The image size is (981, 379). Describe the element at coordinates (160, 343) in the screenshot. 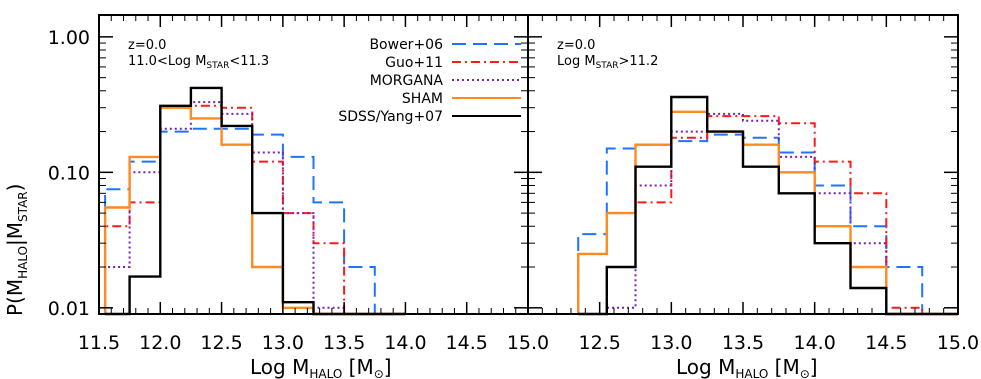

I see `x-tick-label: 12.0` at that location.